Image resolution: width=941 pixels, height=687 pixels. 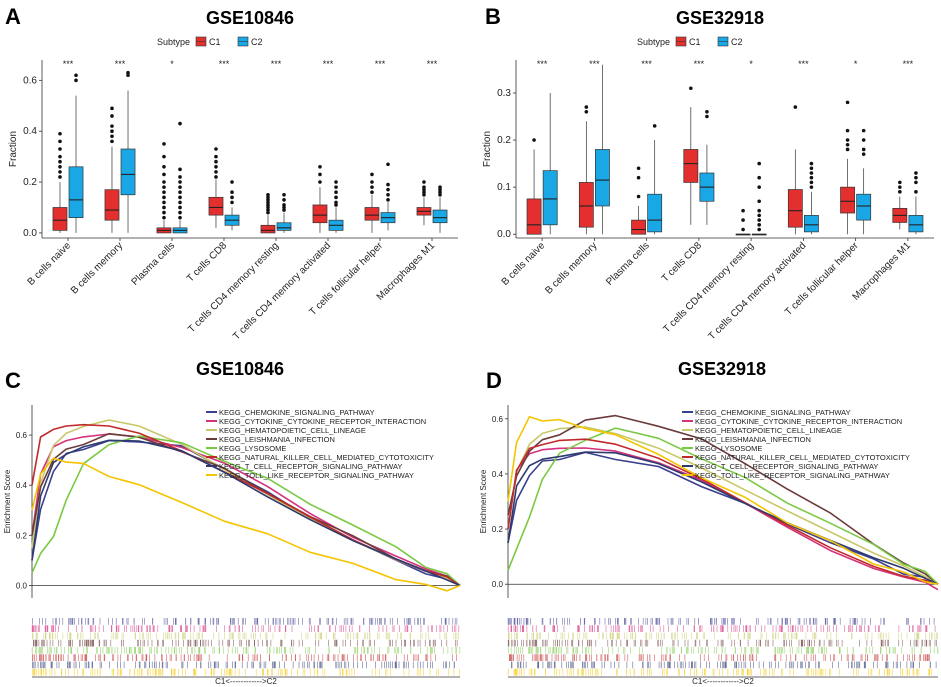 What do you see at coordinates (493, 16) in the screenshot?
I see `panel-label: B` at bounding box center [493, 16].